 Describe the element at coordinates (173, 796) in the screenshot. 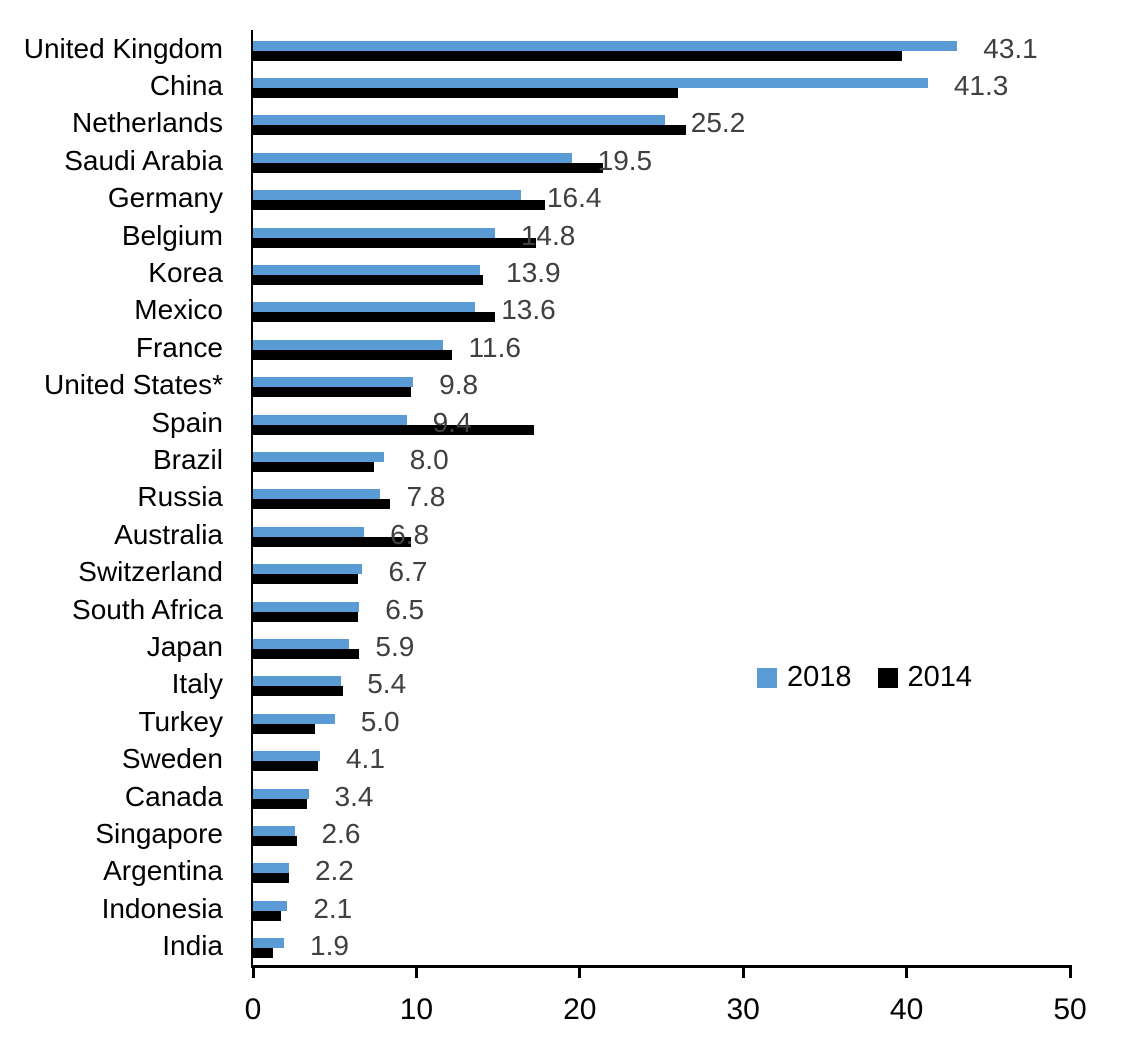

I see `category-label: Canada` at that location.